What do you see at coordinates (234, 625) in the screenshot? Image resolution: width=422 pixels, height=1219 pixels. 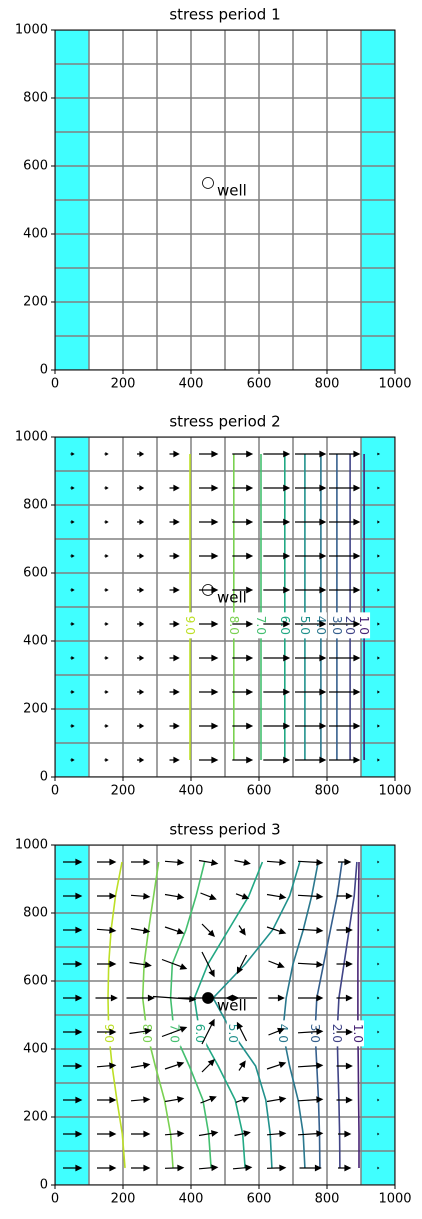 I see `contour-label: 8.0` at bounding box center [234, 625].